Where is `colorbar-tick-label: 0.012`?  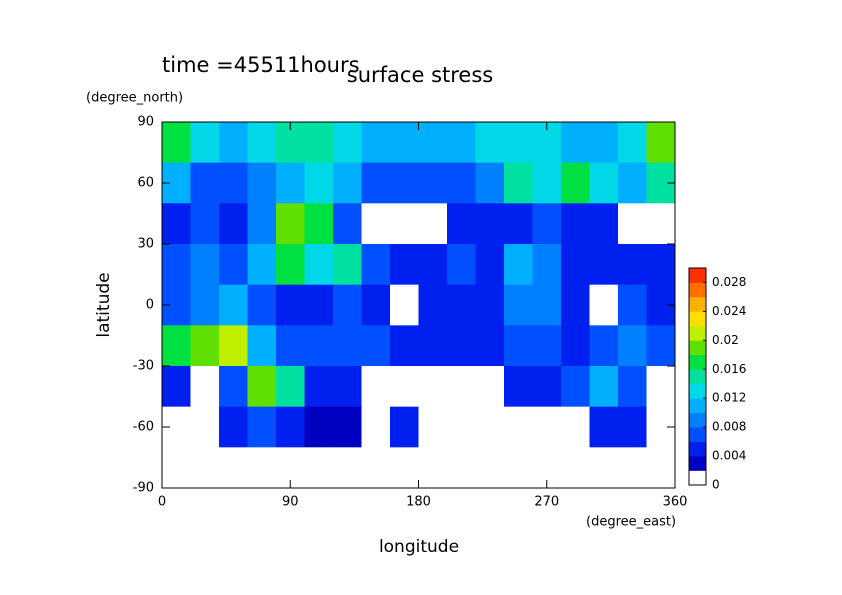 colorbar-tick-label: 0.012 is located at coordinates (729, 398).